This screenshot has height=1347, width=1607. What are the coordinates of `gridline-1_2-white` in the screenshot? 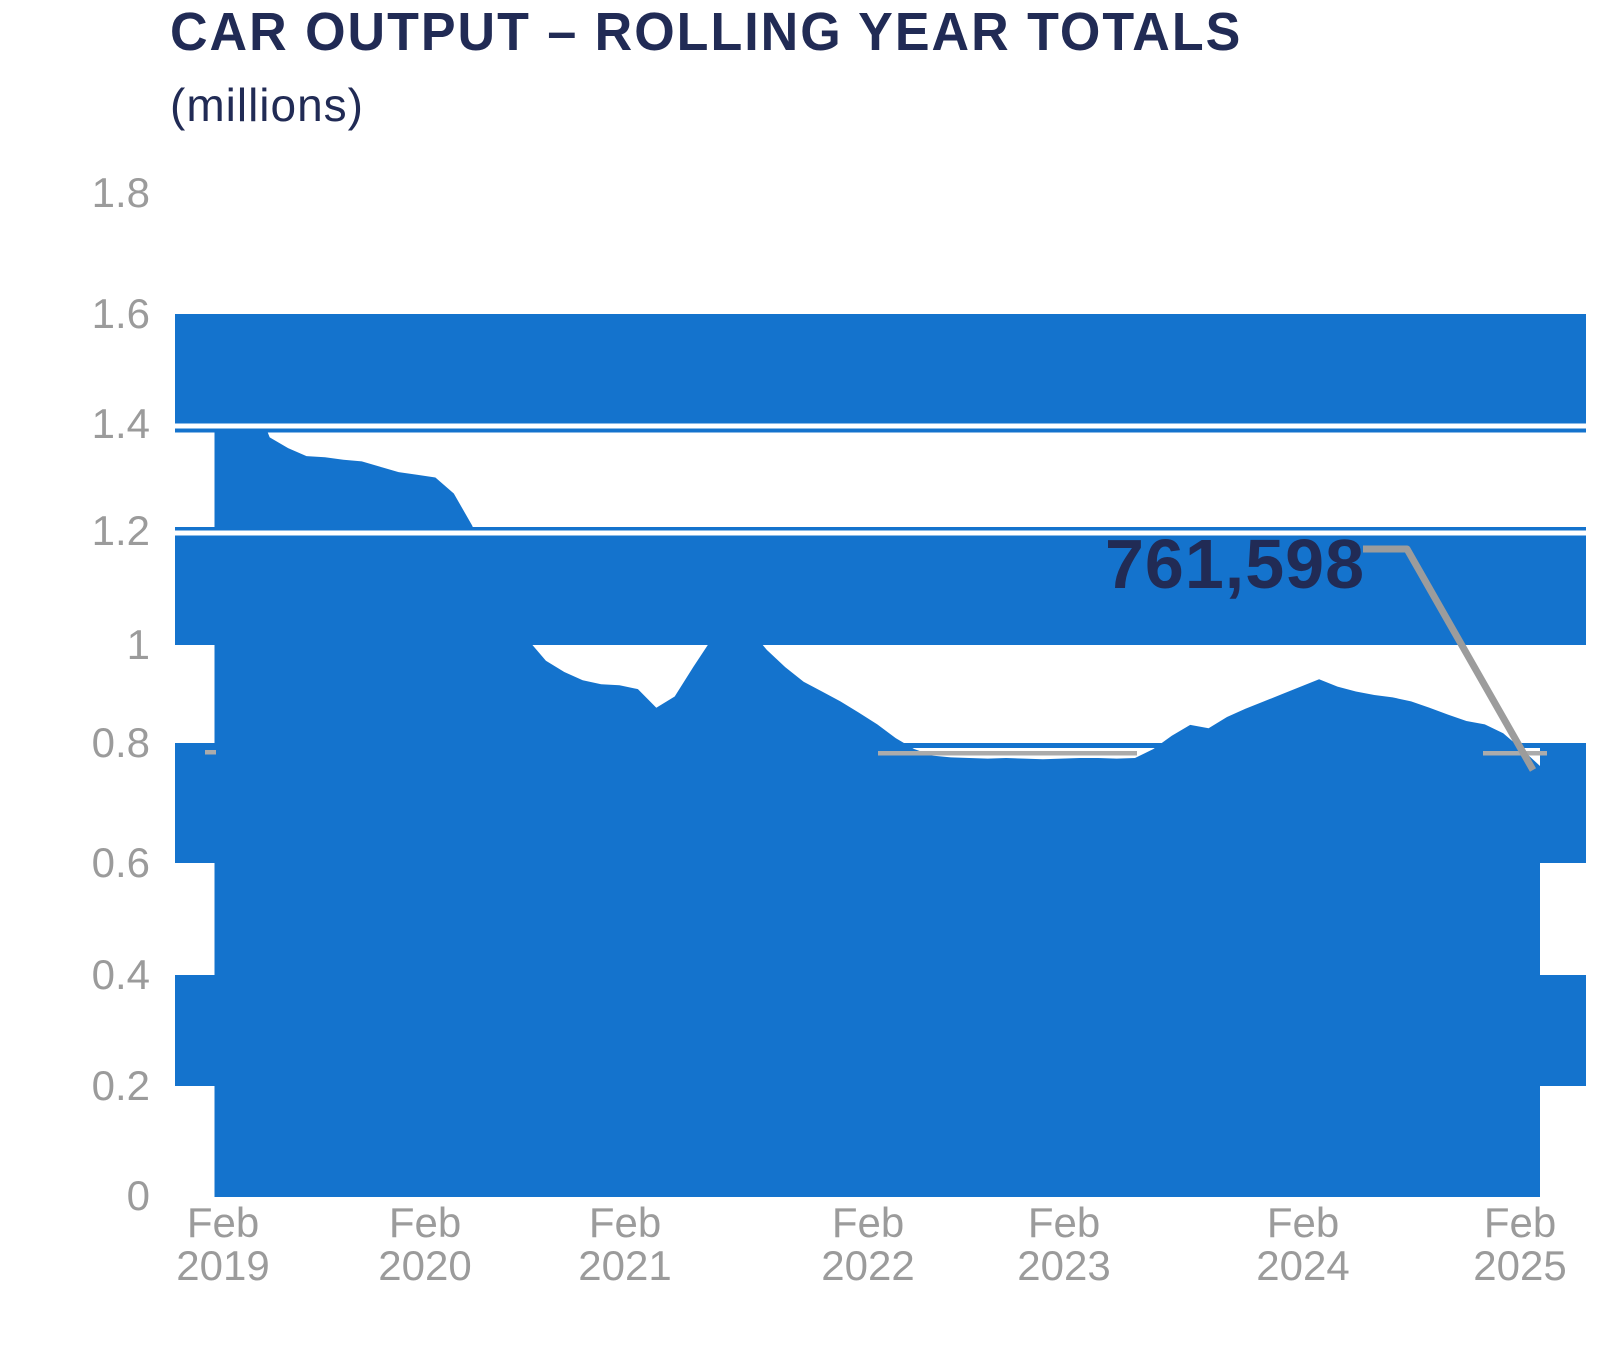 It's located at (880, 533).